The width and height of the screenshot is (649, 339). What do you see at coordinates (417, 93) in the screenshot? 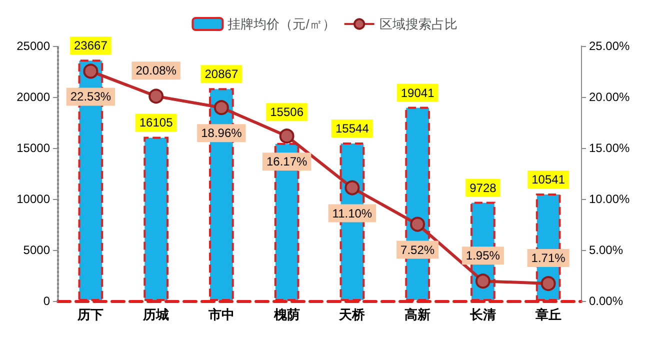
I see `data-label: 19041` at bounding box center [417, 93].